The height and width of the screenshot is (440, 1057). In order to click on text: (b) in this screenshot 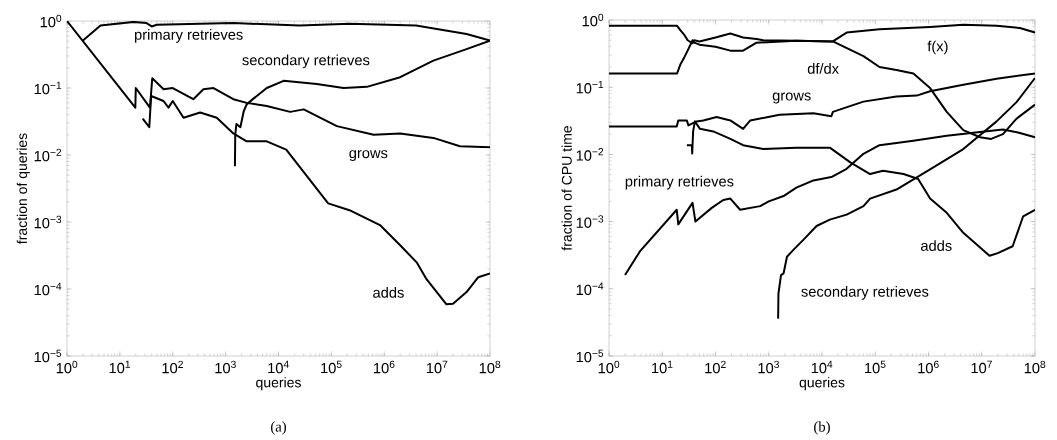, I will do `click(822, 428)`.